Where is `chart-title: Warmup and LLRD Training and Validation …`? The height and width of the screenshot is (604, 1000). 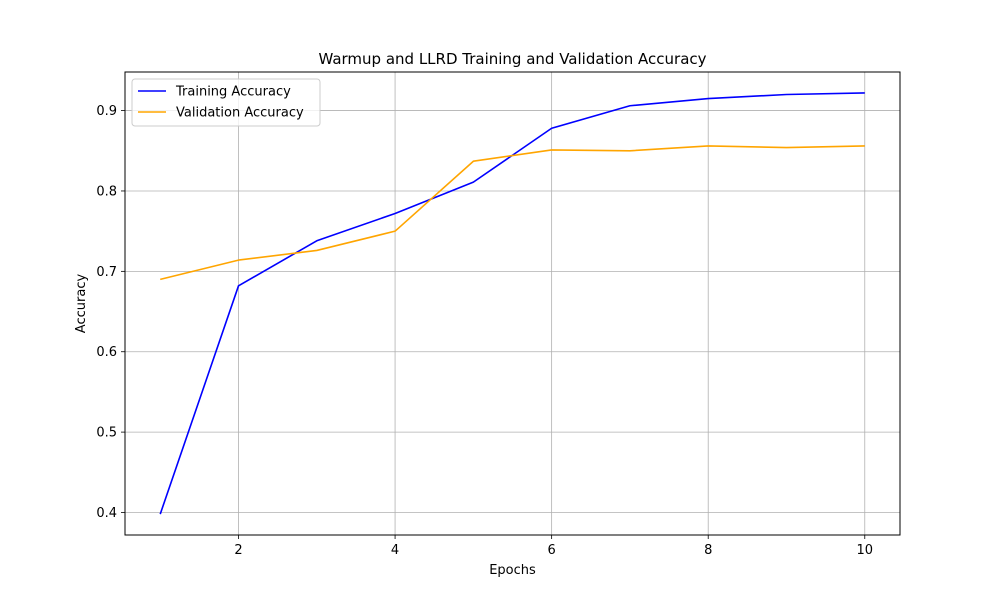 chart-title: Warmup and LLRD Training and Validation … is located at coordinates (512, 59).